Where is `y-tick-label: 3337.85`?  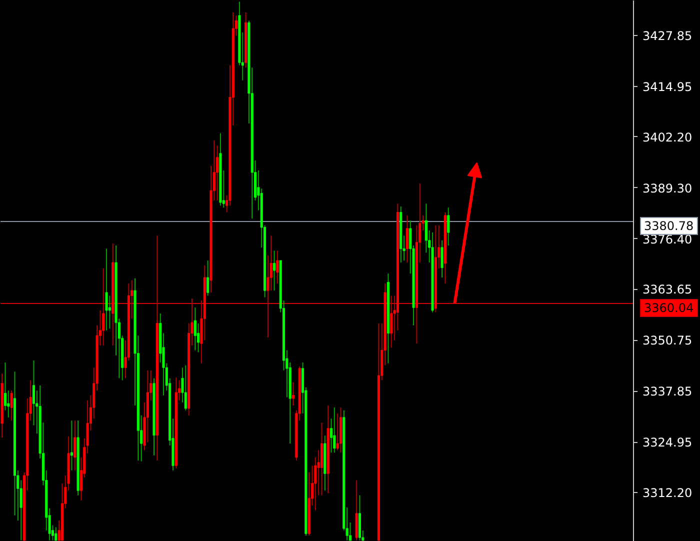
y-tick-label: 3337.85 is located at coordinates (667, 391).